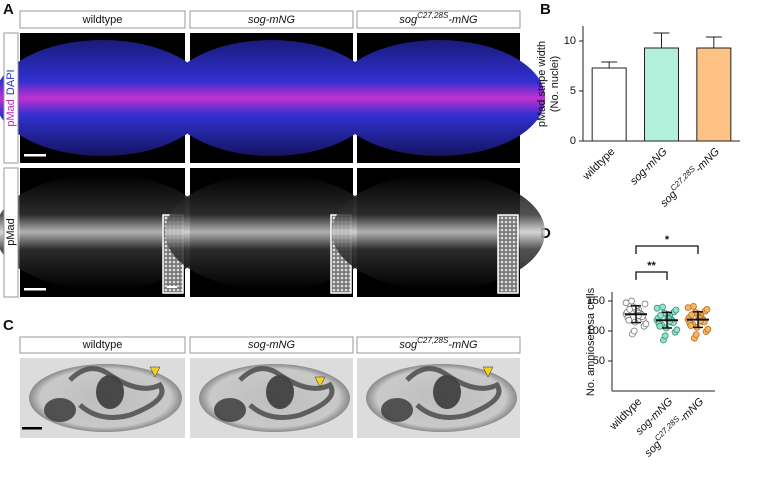 The image size is (760, 490). Describe the element at coordinates (542, 84) in the screenshot. I see `y-label-line: pMad stripe width` at that location.